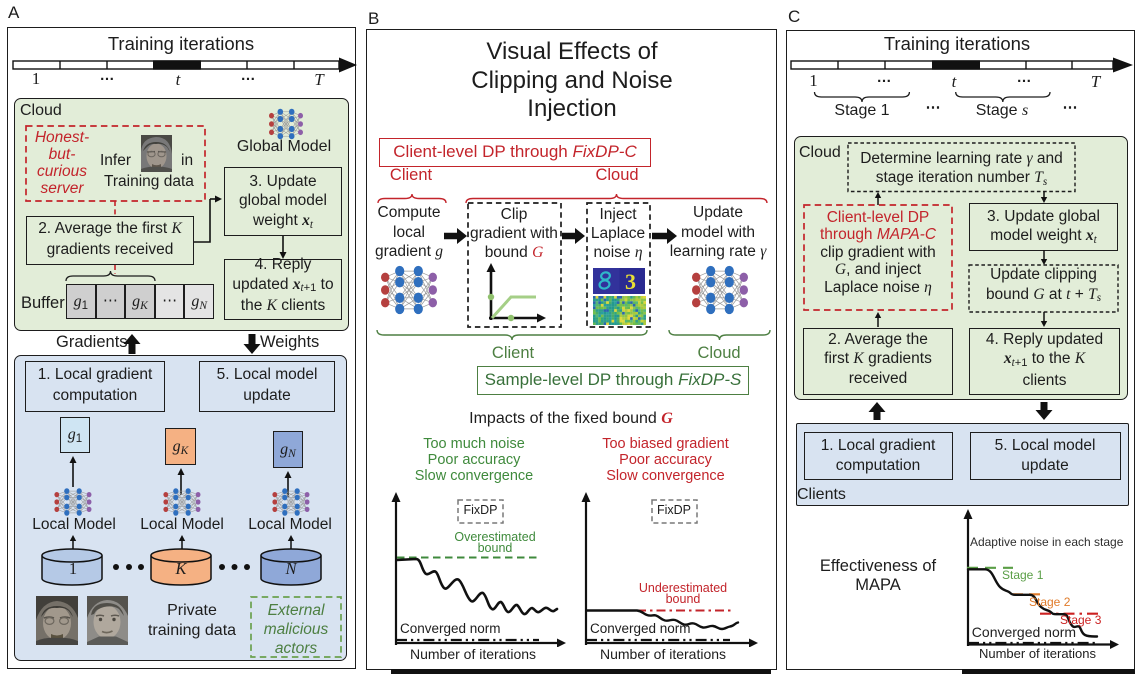 This screenshot has height=680, width=1146. What do you see at coordinates (630, 281) in the screenshot?
I see `svg-text: 3` at bounding box center [630, 281].